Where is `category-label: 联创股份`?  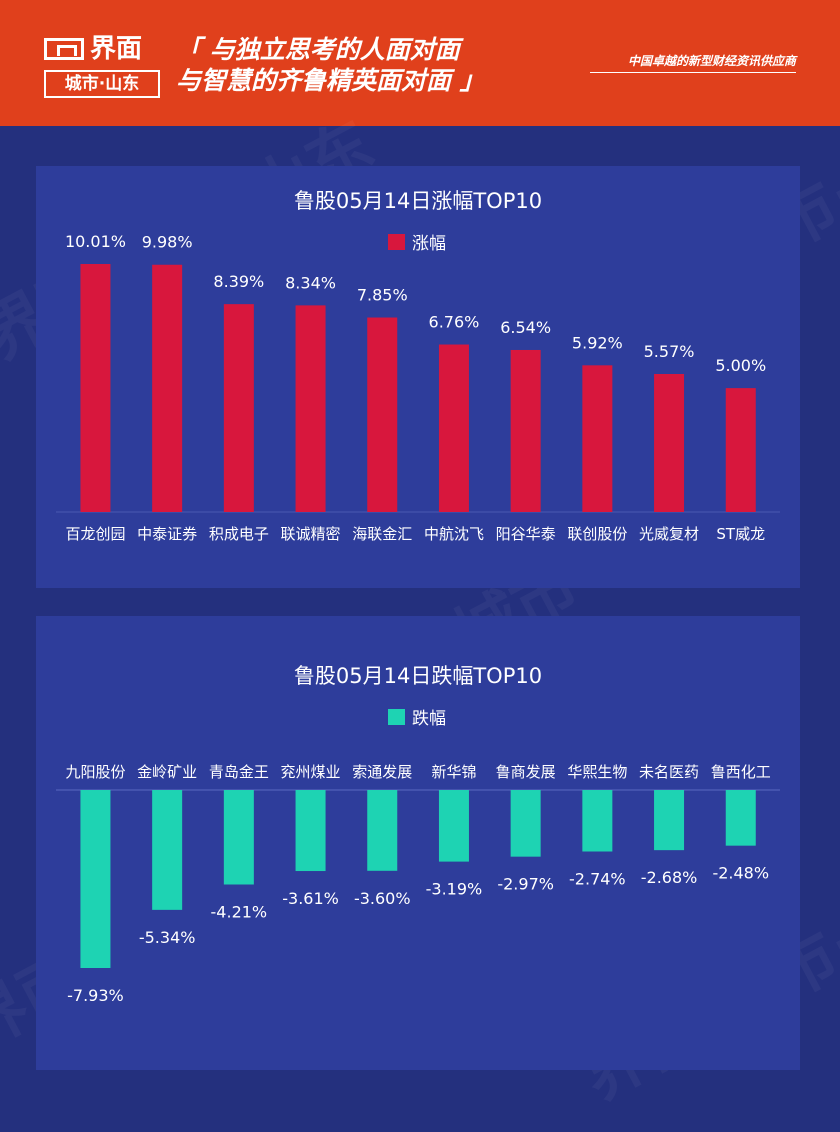
category-label: 联创股份 is located at coordinates (597, 534).